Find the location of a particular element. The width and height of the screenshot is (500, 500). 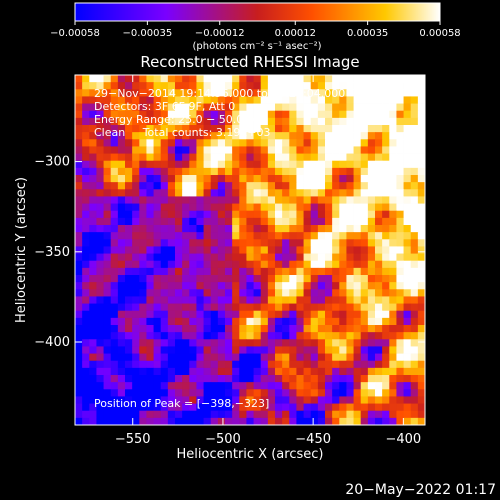

colorbar-tick-label: 0.00058 is located at coordinates (439, 33).